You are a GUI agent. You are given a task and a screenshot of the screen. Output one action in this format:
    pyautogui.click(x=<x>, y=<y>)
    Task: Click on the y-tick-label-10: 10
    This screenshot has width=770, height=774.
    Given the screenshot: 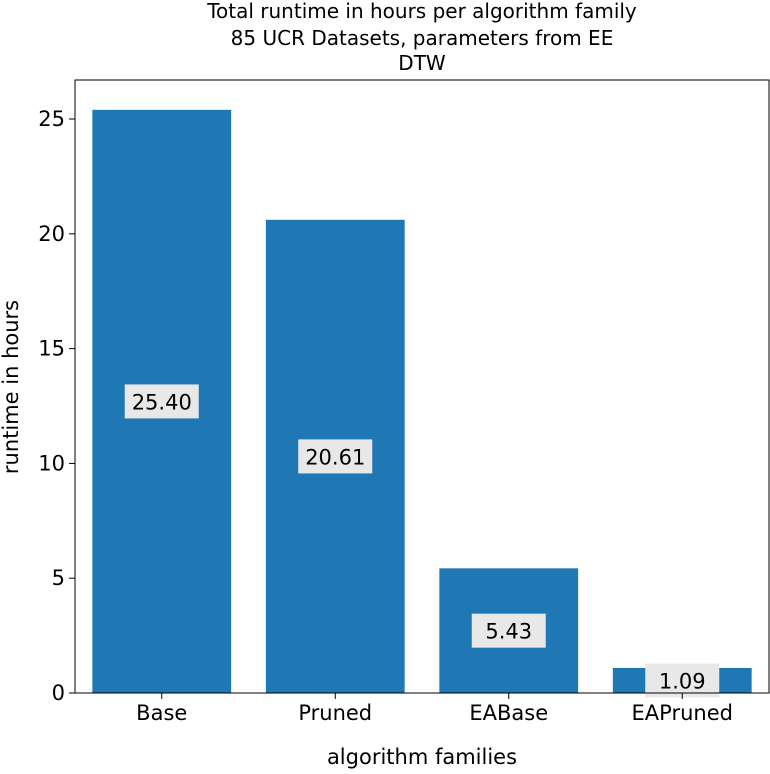 What is the action you would take?
    pyautogui.click(x=51, y=463)
    